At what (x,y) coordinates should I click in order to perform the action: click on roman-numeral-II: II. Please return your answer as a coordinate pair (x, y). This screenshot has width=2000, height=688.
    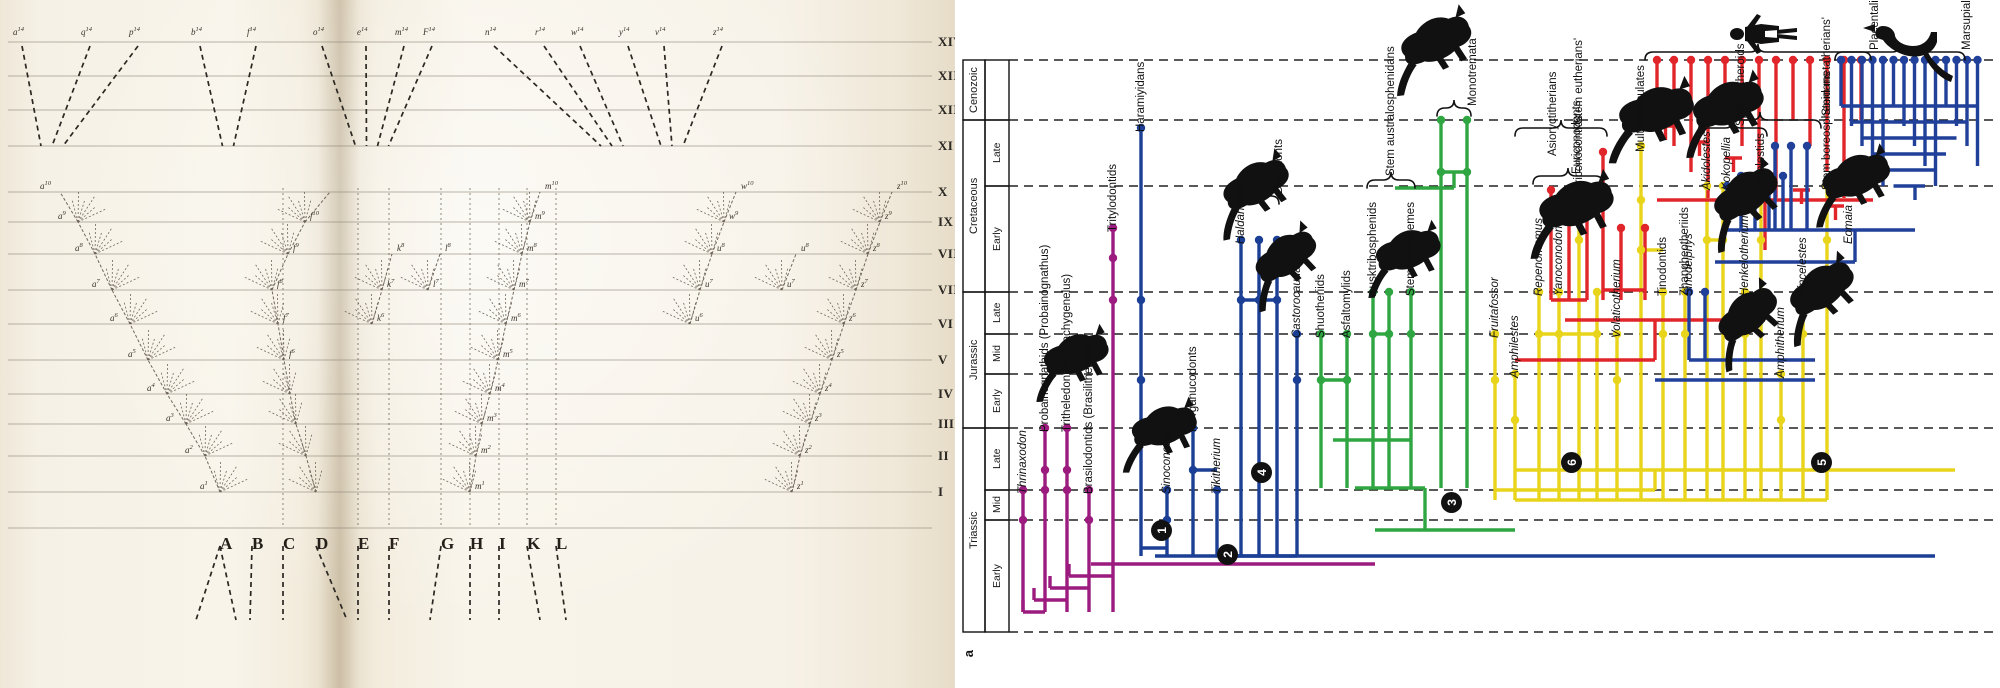
    Looking at the image, I should click on (943, 455).